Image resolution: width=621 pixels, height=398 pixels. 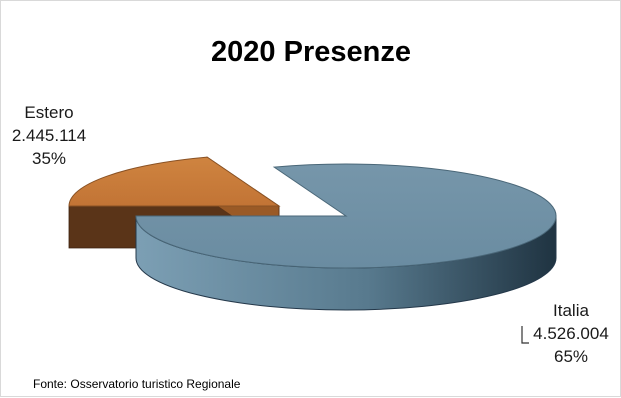 What do you see at coordinates (571, 356) in the screenshot?
I see `italia-percent-label: 65%` at bounding box center [571, 356].